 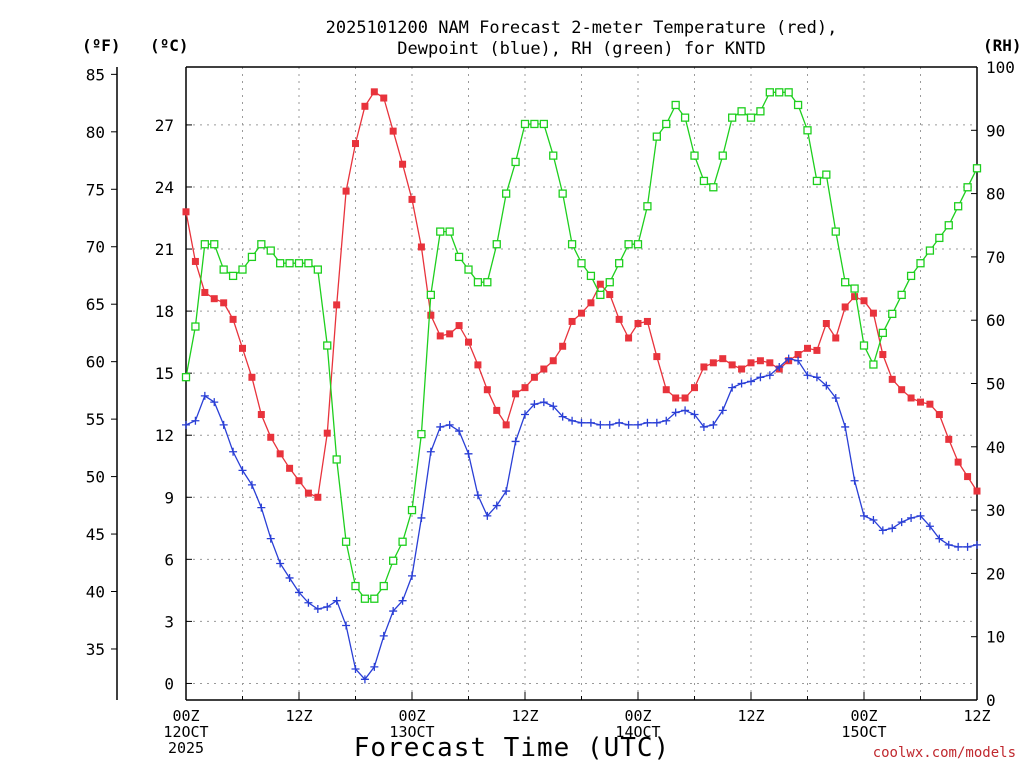 I want to click on chart-title-line-2: Dewpoint (blue), RH (green) for KNTD, so click(x=581, y=49).